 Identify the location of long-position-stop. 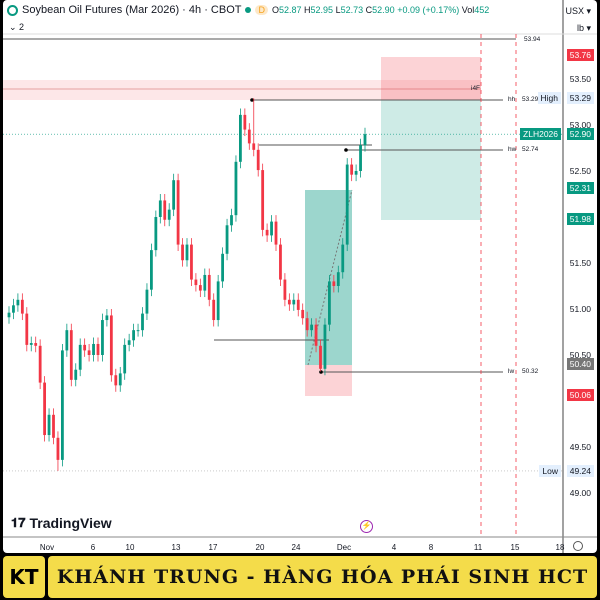
(328, 380).